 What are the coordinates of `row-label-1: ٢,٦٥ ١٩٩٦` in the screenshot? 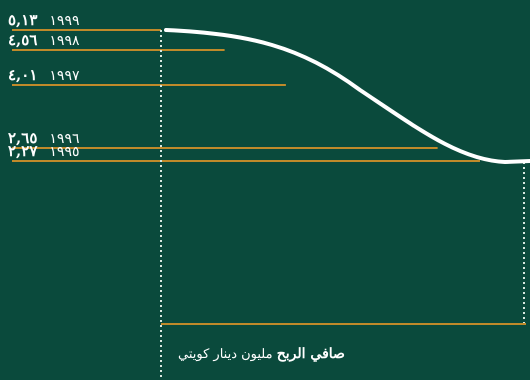 It's located at (43, 138).